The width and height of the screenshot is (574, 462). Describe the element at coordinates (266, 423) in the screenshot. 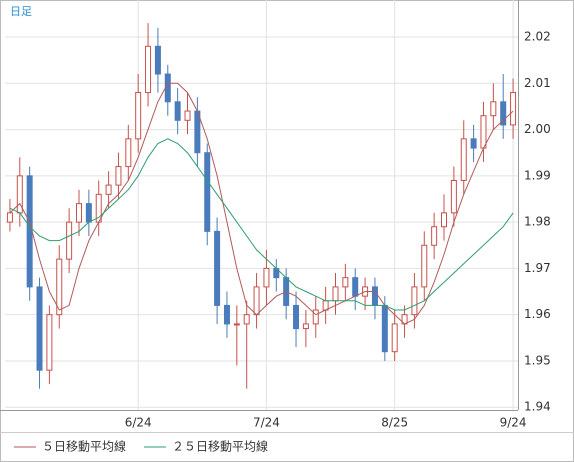

I see `x-tick-label: 7/24` at that location.